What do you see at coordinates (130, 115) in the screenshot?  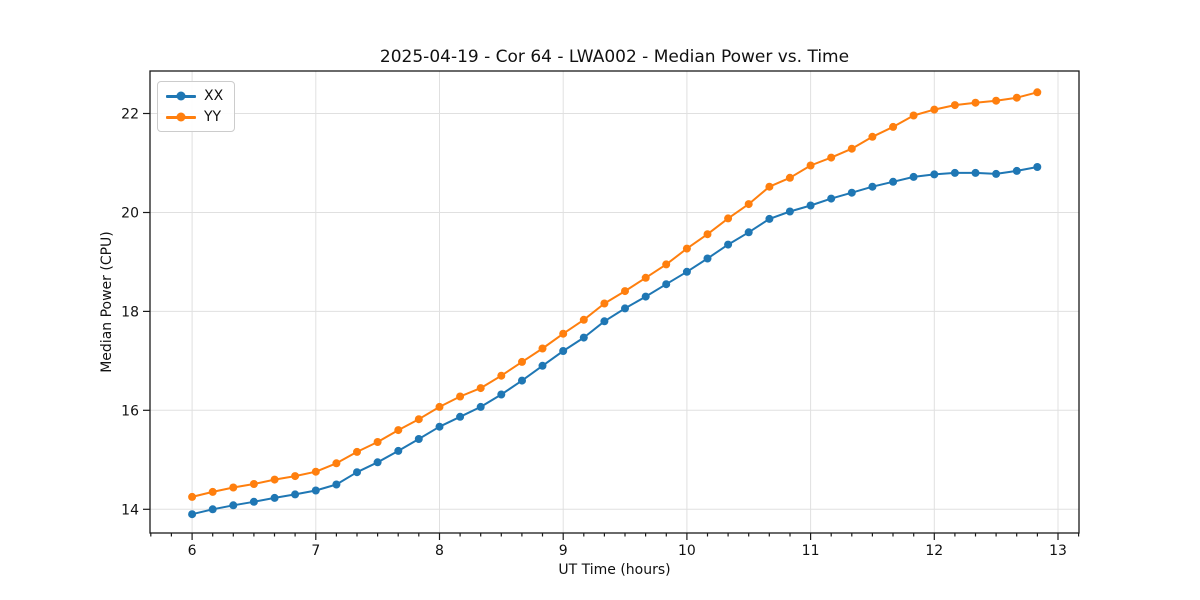 I see `svg-text: 22` at bounding box center [130, 115].